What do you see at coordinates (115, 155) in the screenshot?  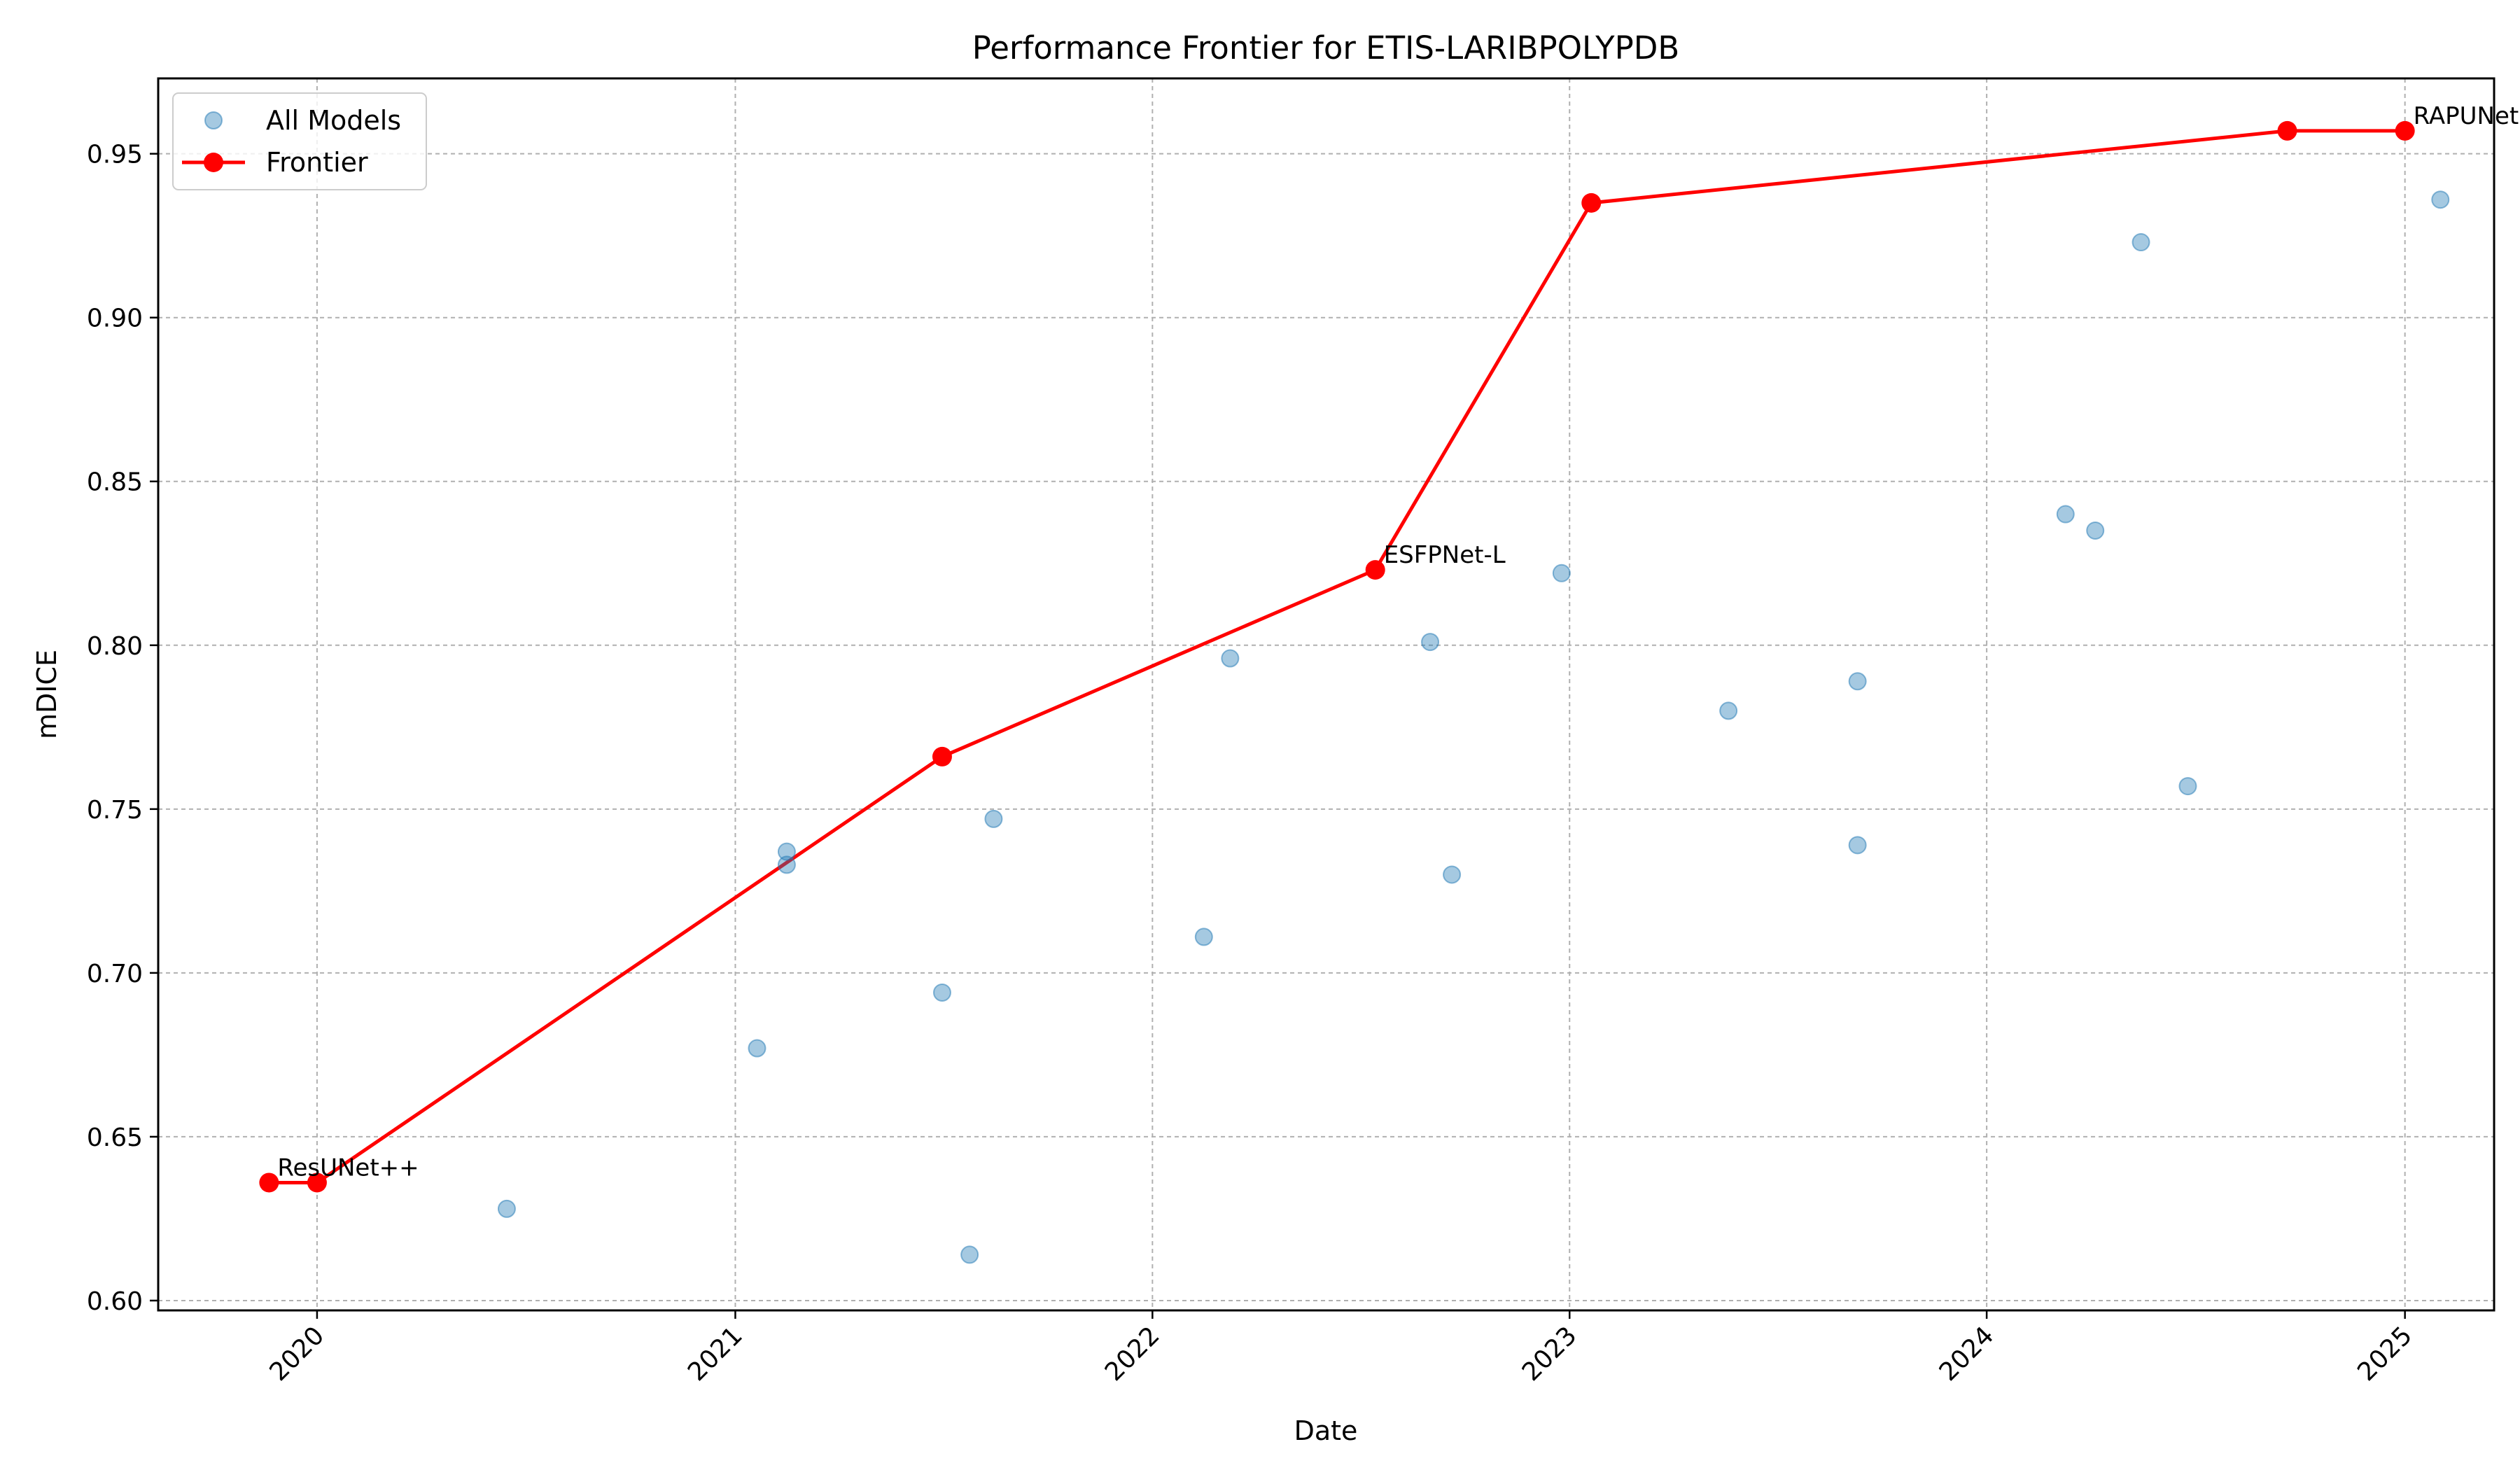 I see `y-tick-label: 0.95` at bounding box center [115, 155].